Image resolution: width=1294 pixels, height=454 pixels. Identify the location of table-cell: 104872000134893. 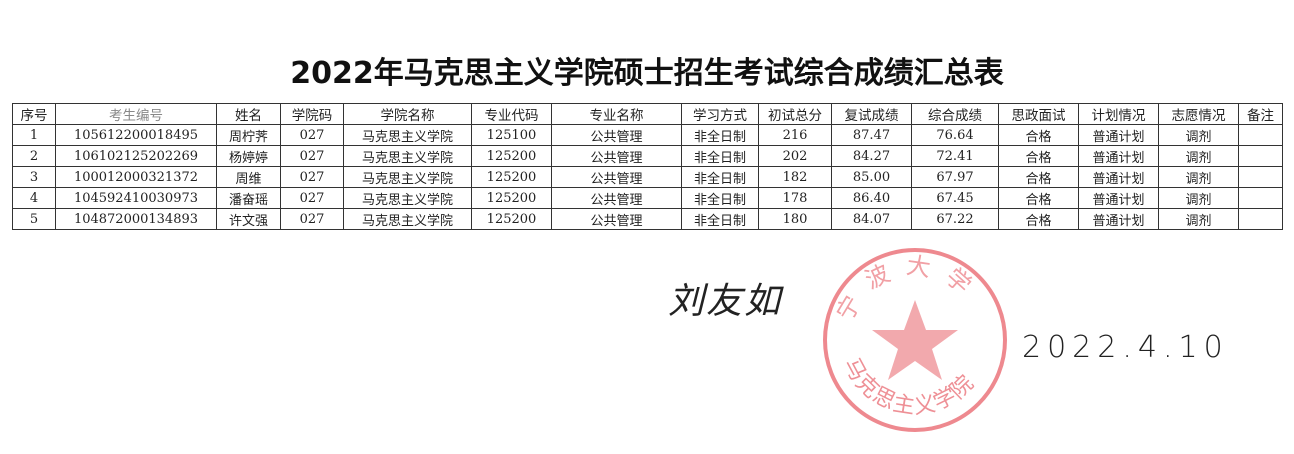
(136, 219).